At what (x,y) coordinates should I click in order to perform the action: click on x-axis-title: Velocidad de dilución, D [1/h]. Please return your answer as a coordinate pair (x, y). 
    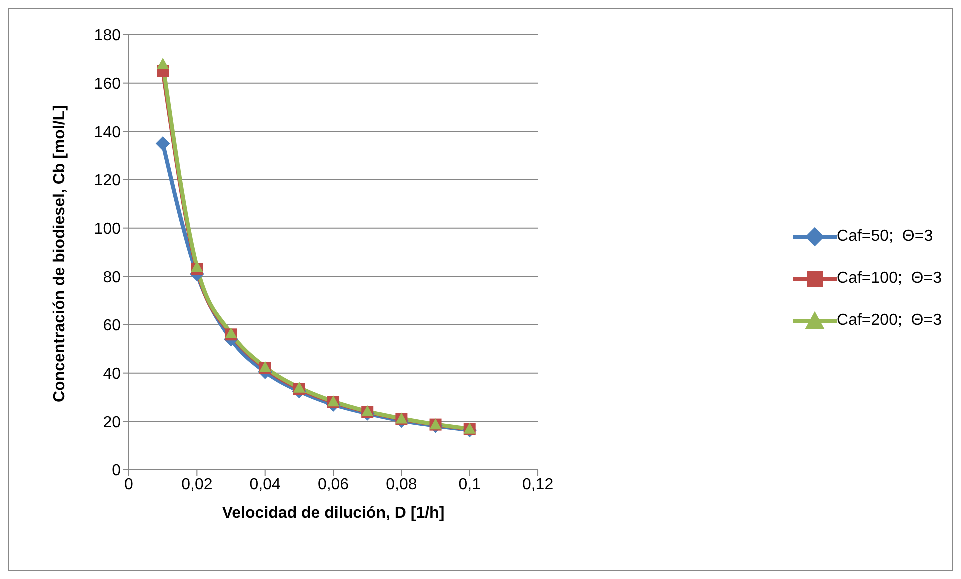
    Looking at the image, I should click on (333, 513).